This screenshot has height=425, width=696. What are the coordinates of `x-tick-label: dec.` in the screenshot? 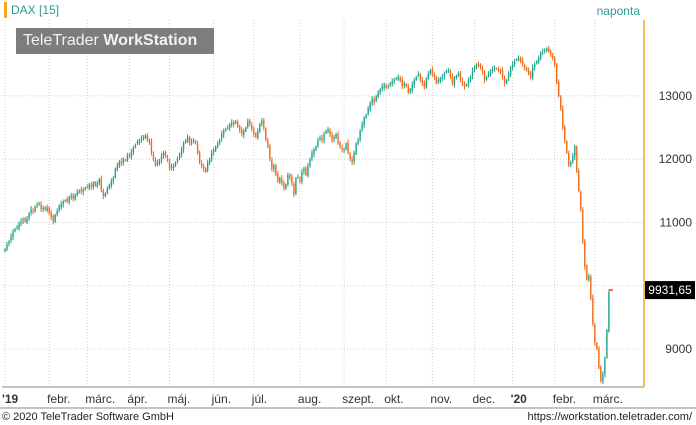 It's located at (483, 399).